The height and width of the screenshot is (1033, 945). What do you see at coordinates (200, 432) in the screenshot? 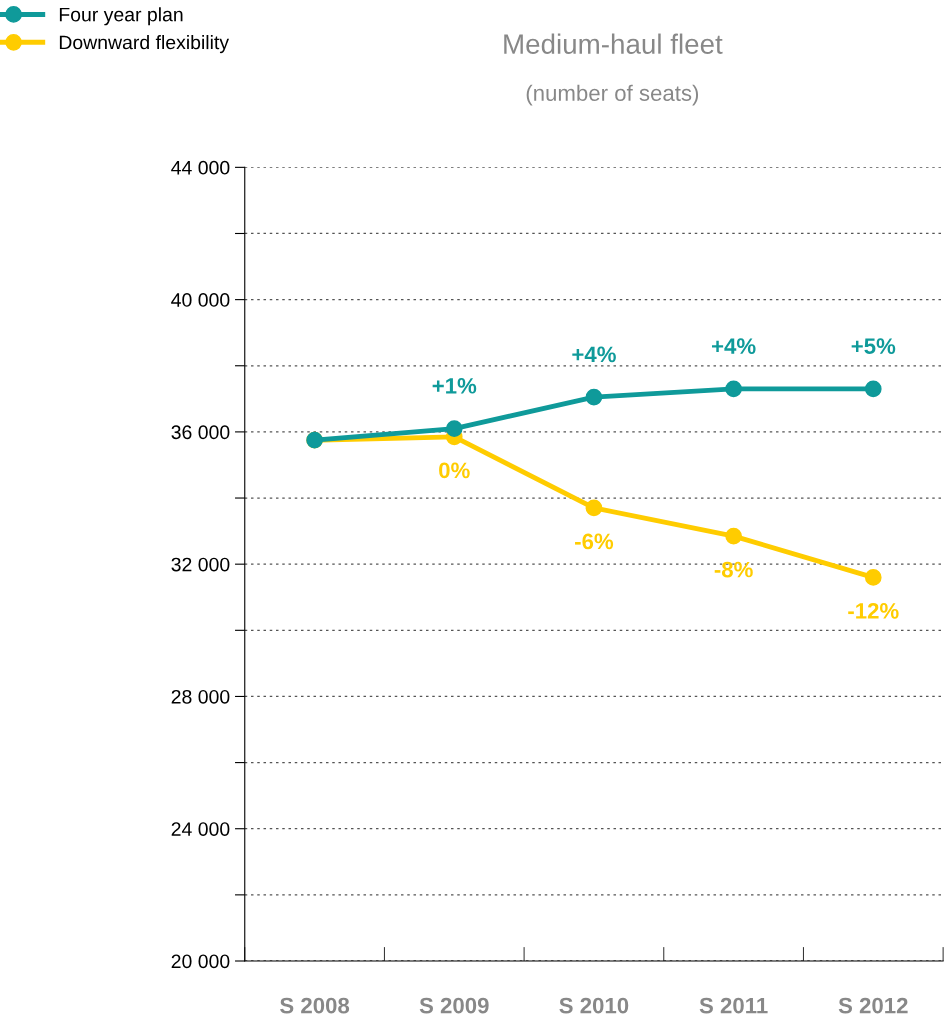
I see `y-tick-label: 36 000` at bounding box center [200, 432].